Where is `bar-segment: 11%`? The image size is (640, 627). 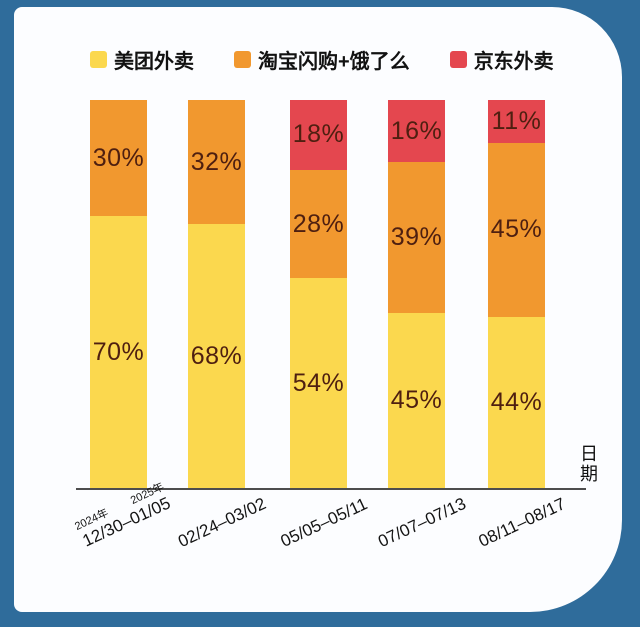 bar-segment: 11% is located at coordinates (516, 121).